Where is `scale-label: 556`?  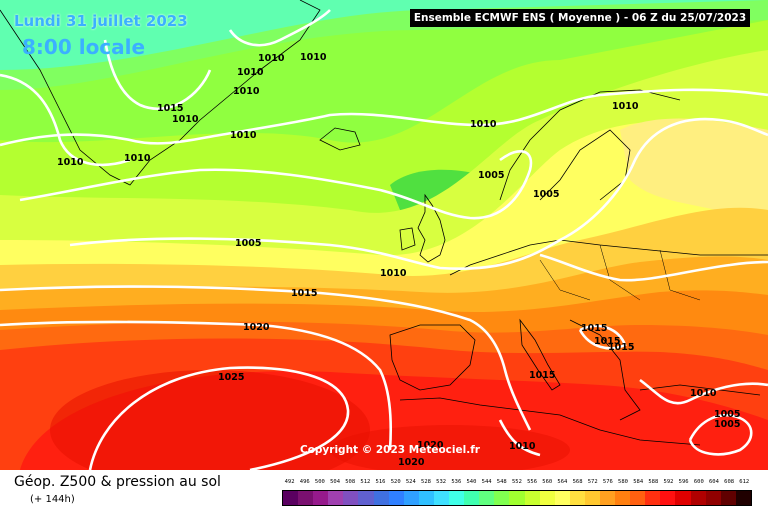
scale-label: 556 is located at coordinates (532, 482).